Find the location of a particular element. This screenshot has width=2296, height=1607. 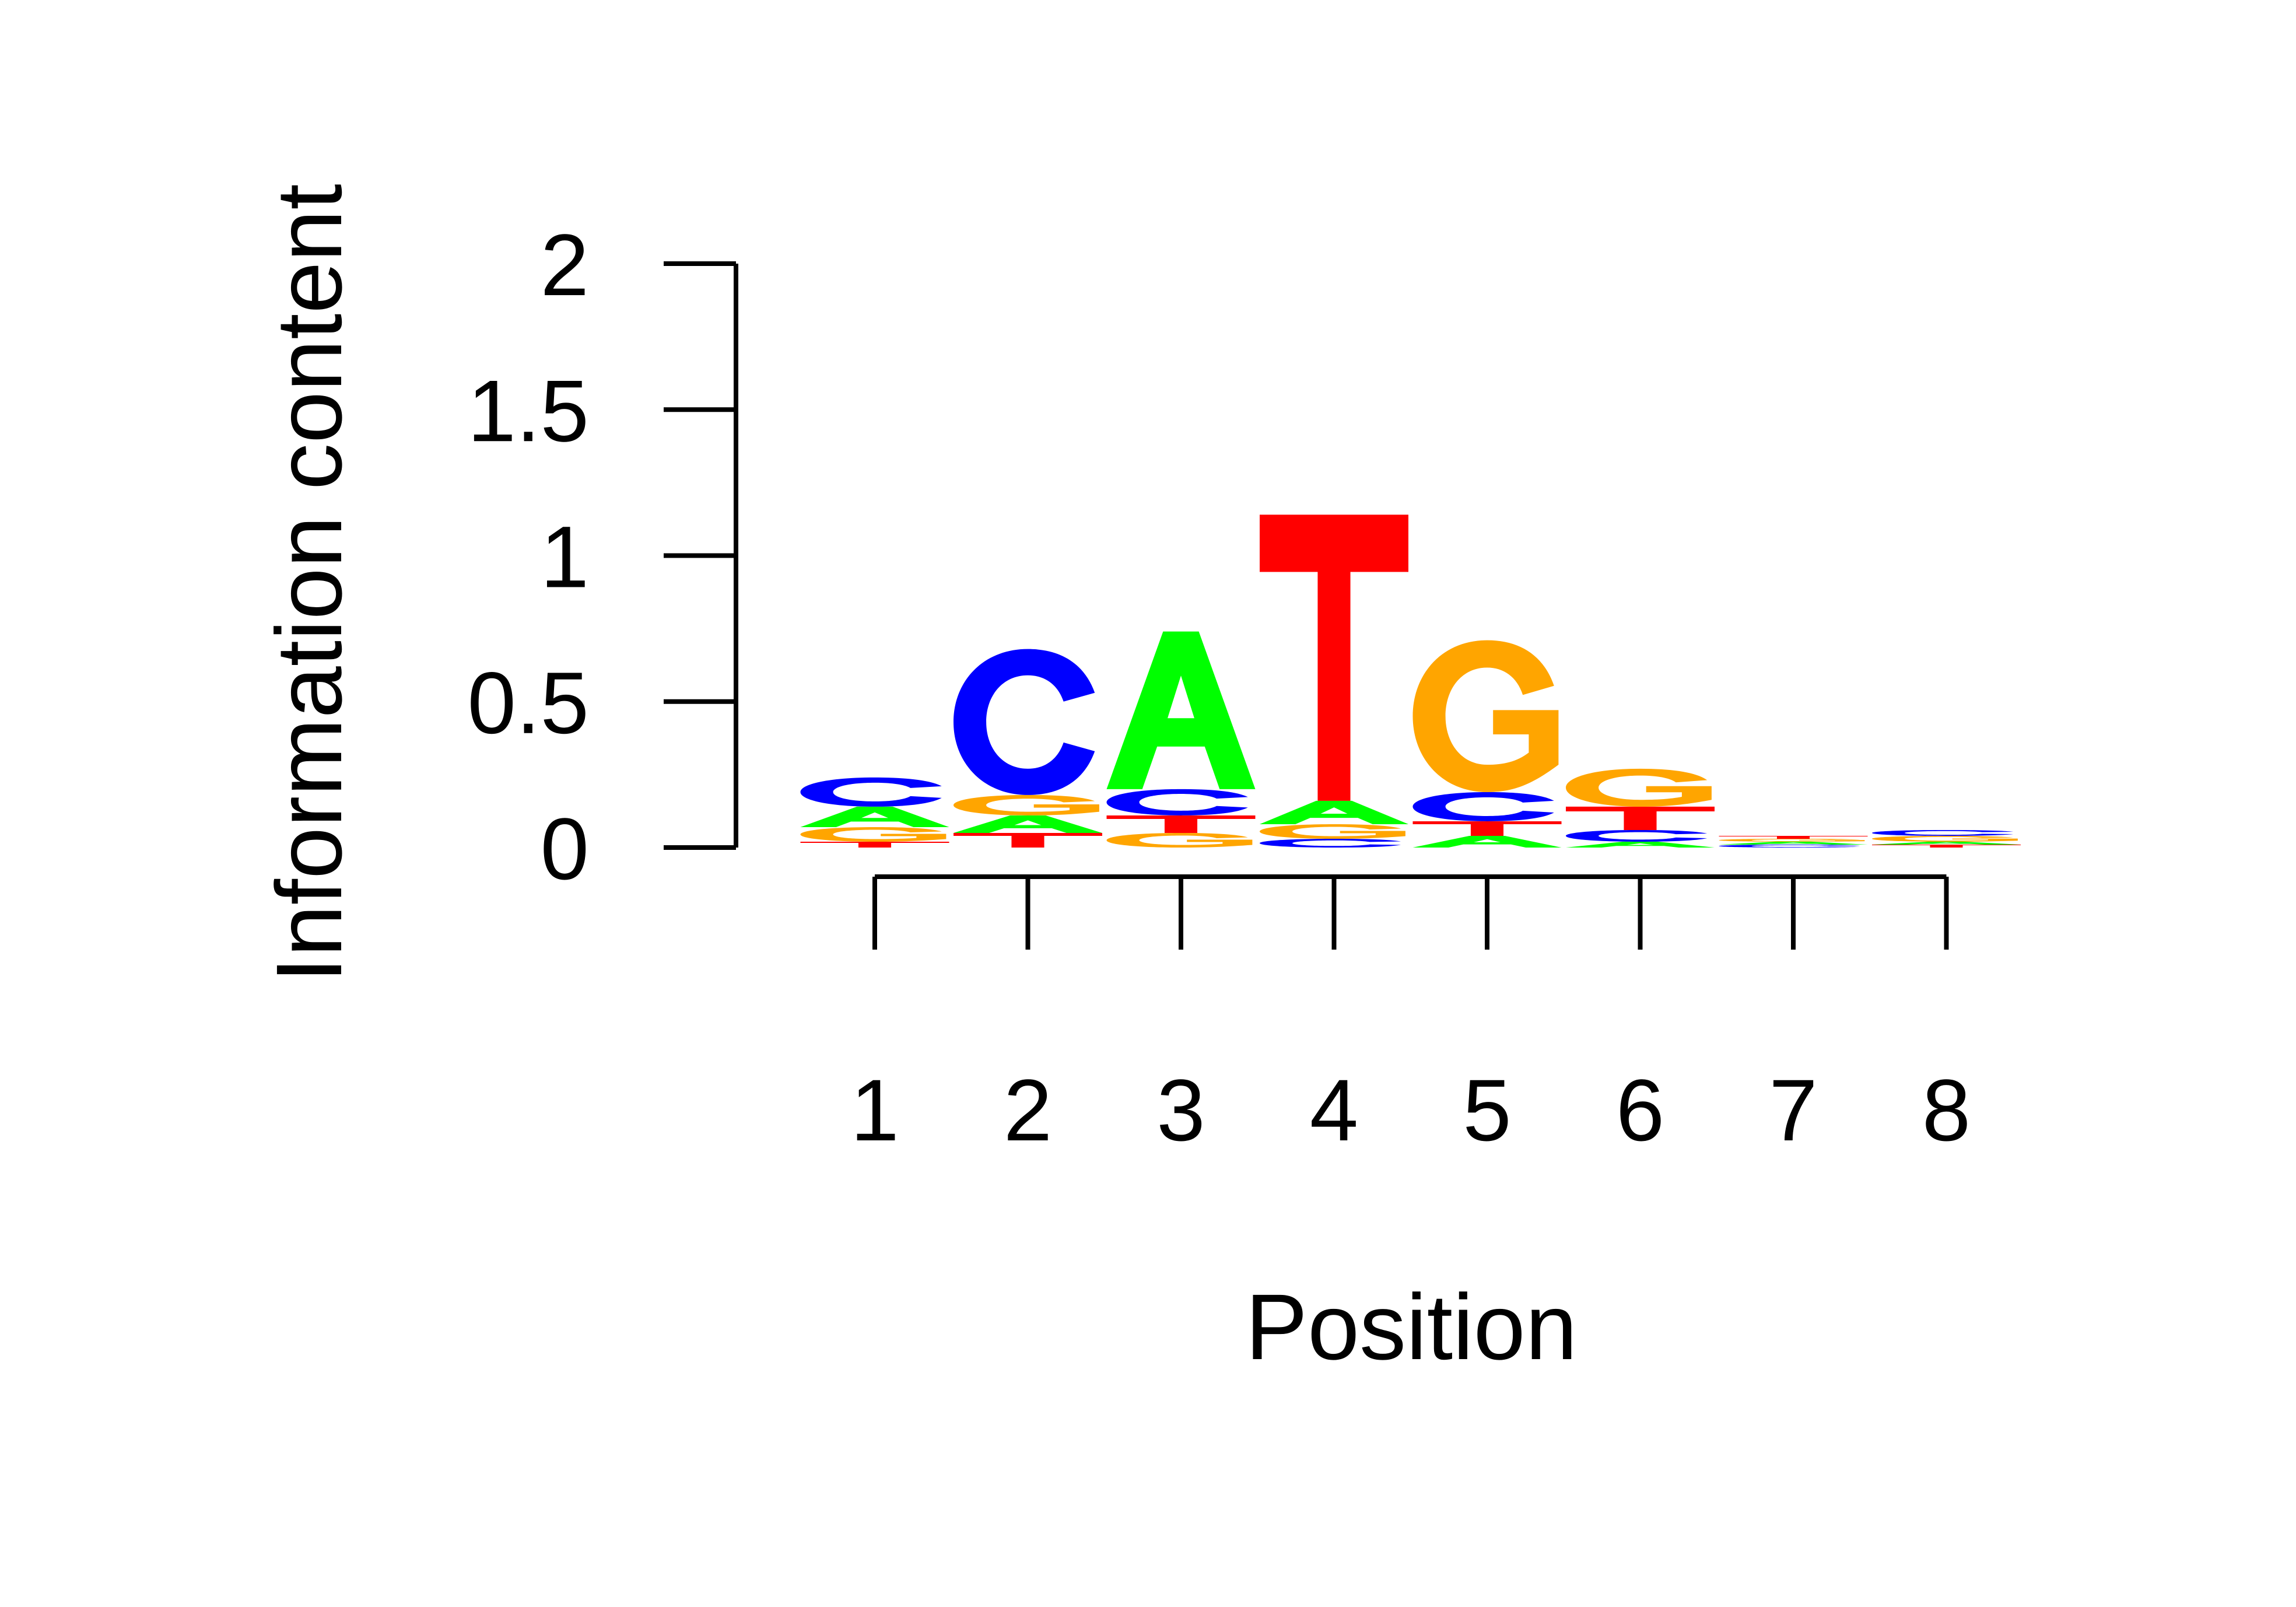

y-tick-label: 0 is located at coordinates (565, 849).